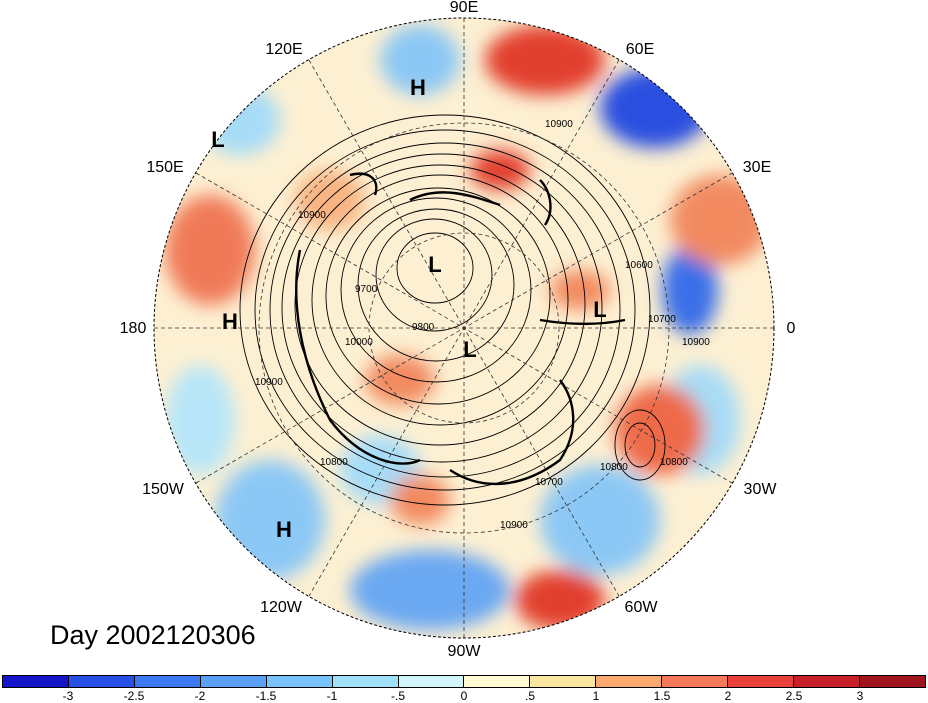 The height and width of the screenshot is (703, 928). Describe the element at coordinates (332, 696) in the screenshot. I see `colorbar-tick-label: -1` at that location.